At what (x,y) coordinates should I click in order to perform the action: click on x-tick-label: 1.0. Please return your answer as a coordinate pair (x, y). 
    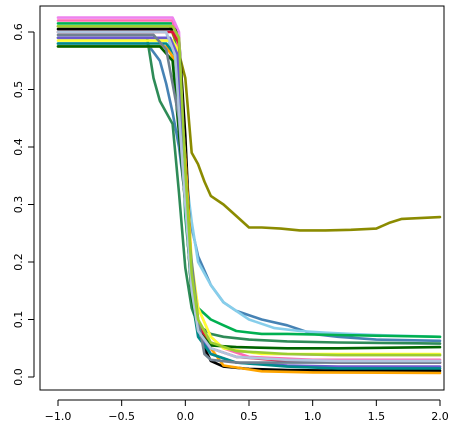
    Looking at the image, I should click on (313, 416).